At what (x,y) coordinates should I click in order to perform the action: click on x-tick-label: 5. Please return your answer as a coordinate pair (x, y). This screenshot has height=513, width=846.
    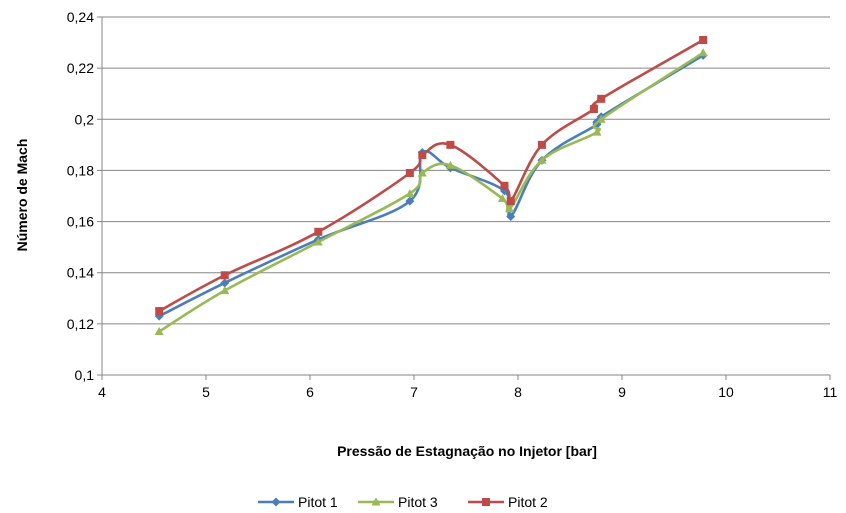
    Looking at the image, I should click on (206, 392).